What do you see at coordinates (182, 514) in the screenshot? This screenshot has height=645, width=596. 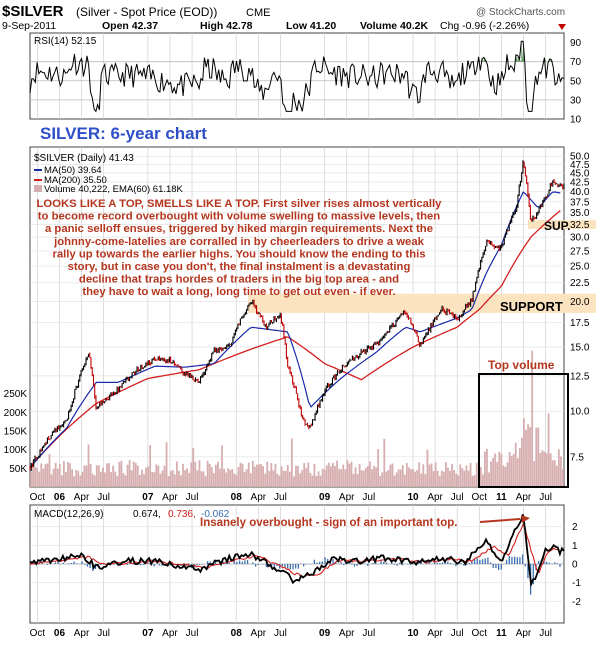 I see `macd-legend-signal: 0.736,` at bounding box center [182, 514].